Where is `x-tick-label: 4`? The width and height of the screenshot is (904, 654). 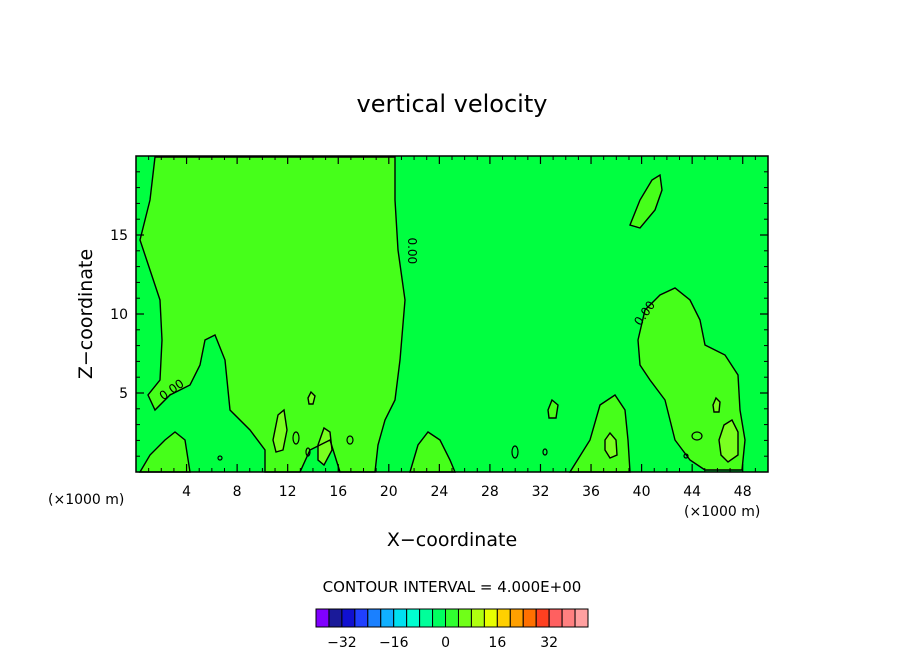 x-tick-label: 4 is located at coordinates (186, 492).